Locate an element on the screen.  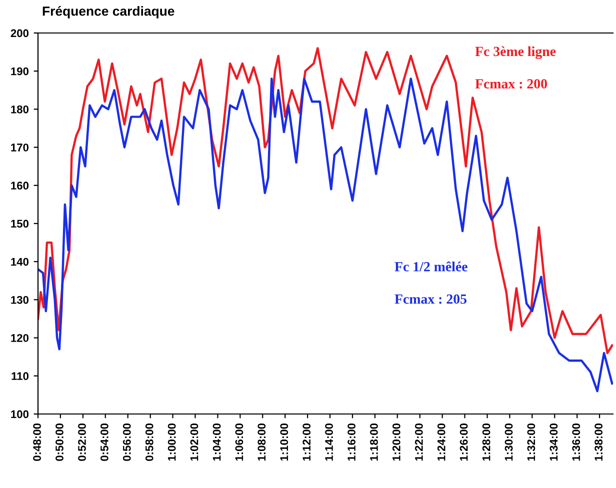
y-tick-label: 170 is located at coordinates (20, 148).